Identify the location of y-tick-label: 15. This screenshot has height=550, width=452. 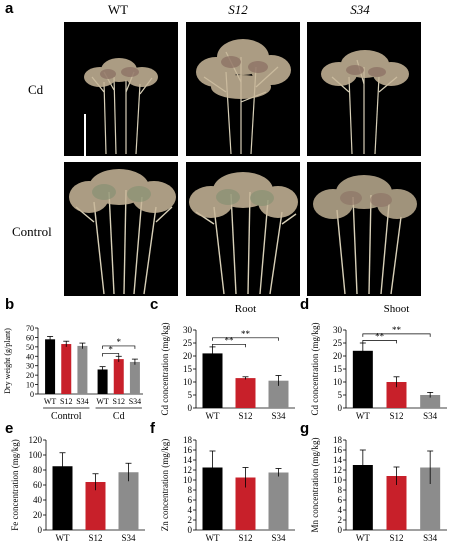
(338, 369).